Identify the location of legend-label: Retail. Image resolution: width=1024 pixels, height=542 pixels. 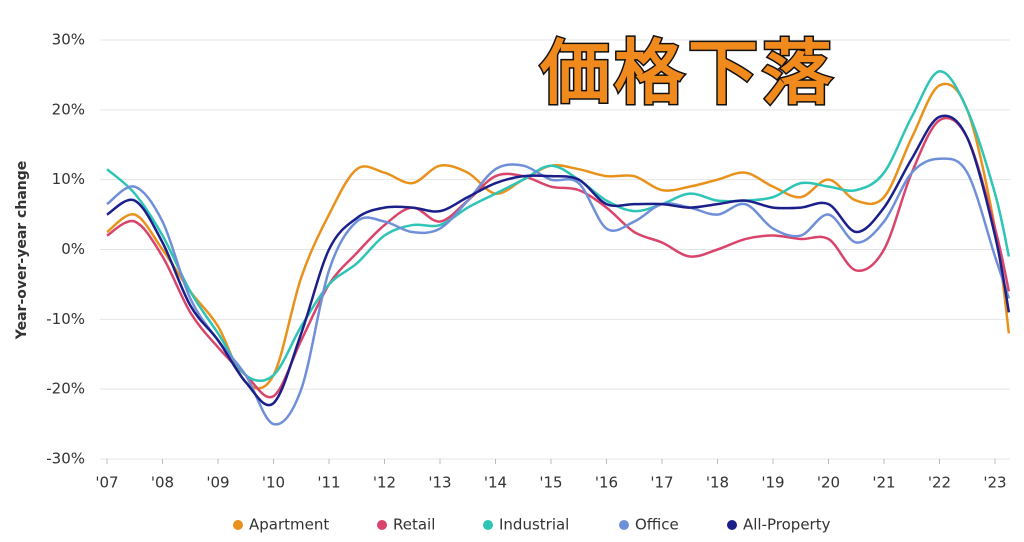
(414, 525).